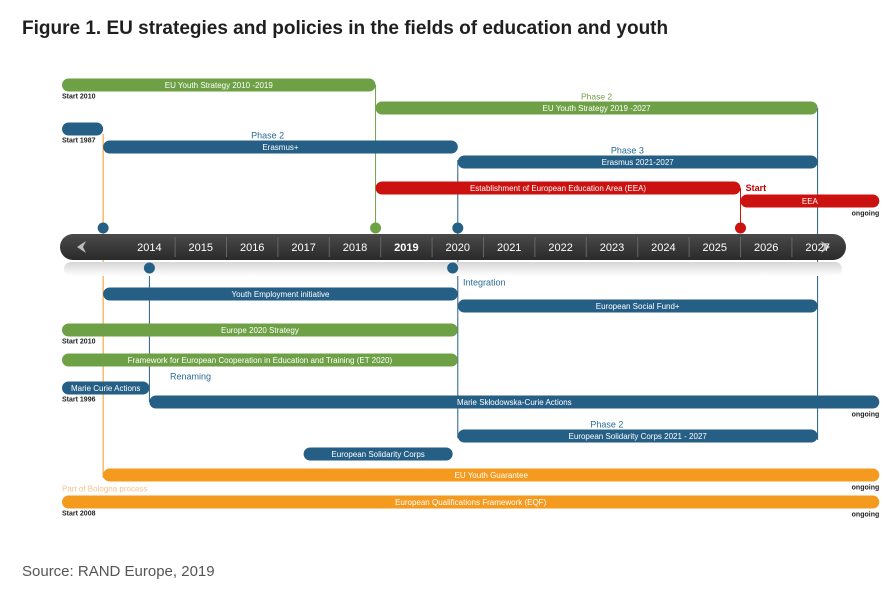 This screenshot has width=885, height=600. What do you see at coordinates (252, 248) in the screenshot?
I see `year-label: 2016` at bounding box center [252, 248].